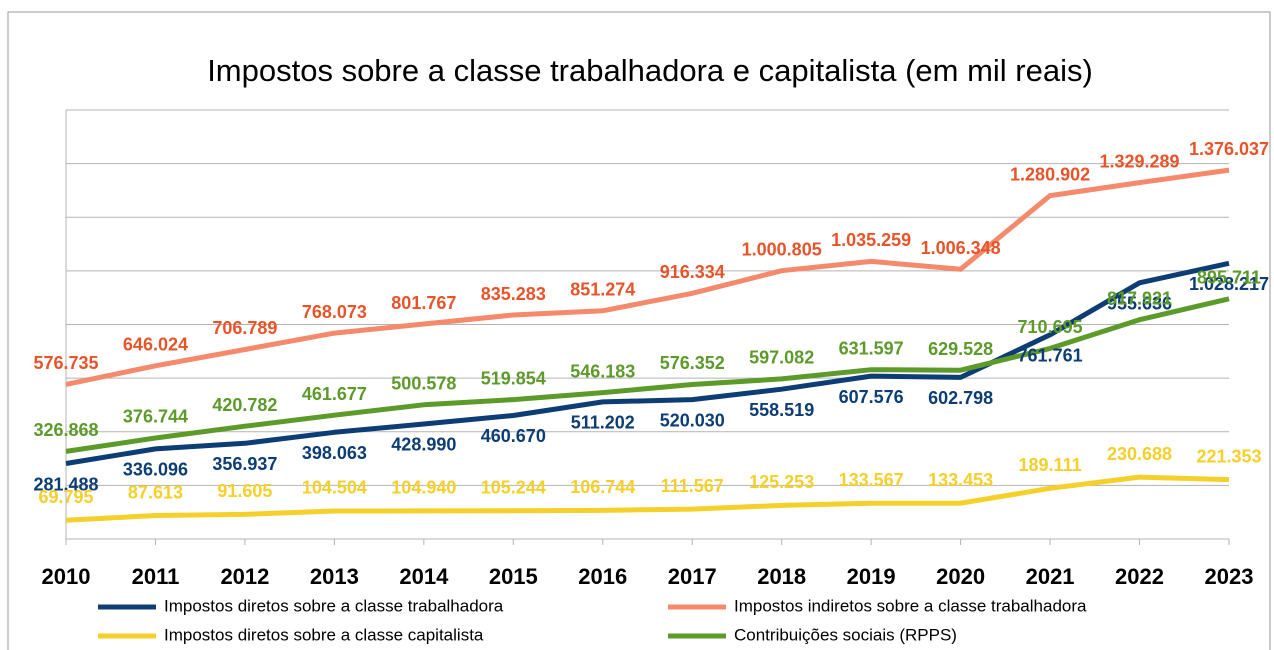  Describe the element at coordinates (845, 634) in the screenshot. I see `legend-label: Contribuições sociais (RPPS)` at that location.